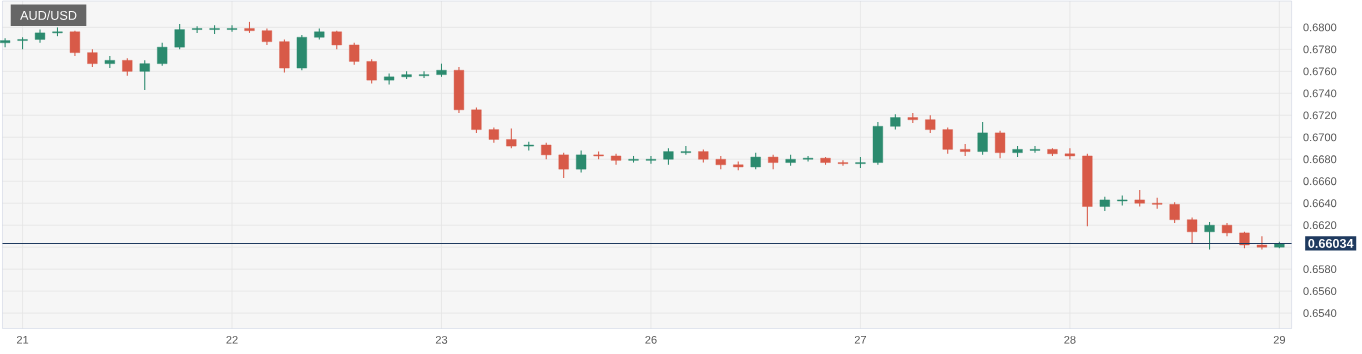  Describe the element at coordinates (1320, 71) in the screenshot. I see `y-tick-label: 0.6760` at that location.